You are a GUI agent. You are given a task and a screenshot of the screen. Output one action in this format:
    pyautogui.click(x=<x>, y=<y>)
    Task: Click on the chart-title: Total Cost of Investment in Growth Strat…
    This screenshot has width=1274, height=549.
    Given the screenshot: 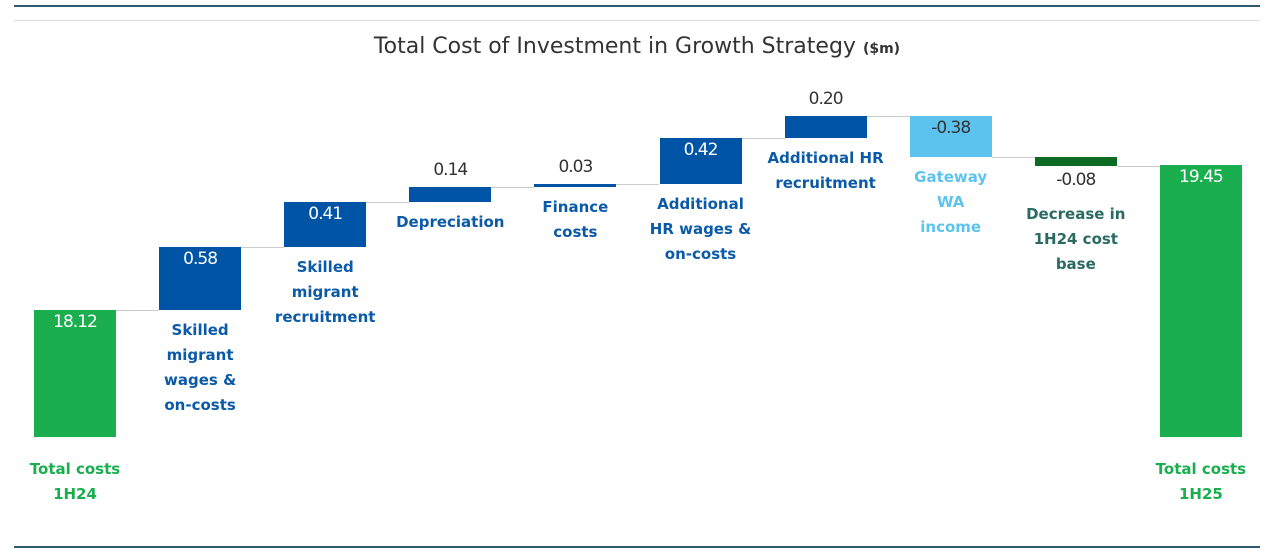 What is the action you would take?
    pyautogui.click(x=614, y=46)
    